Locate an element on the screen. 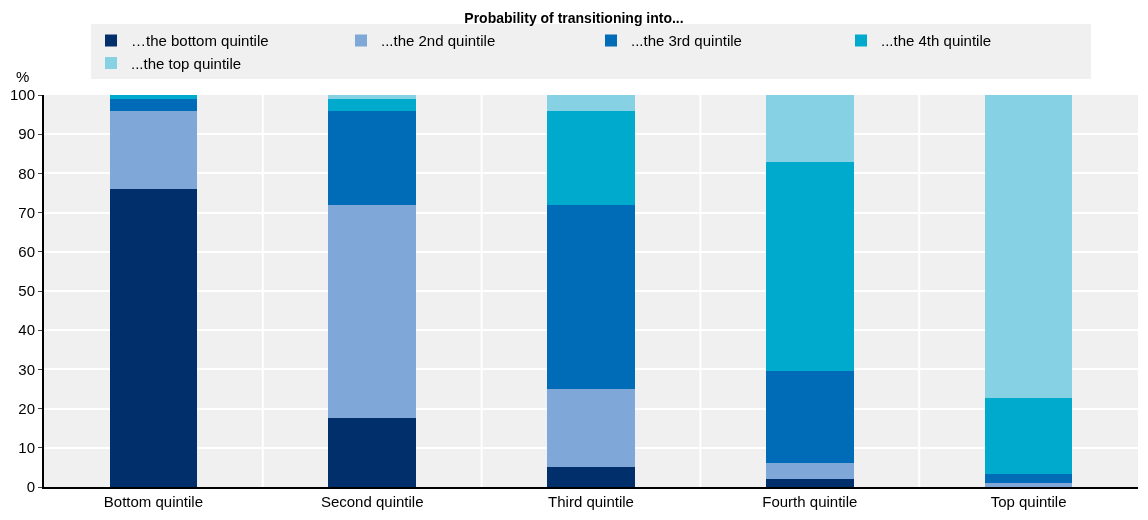 The width and height of the screenshot is (1148, 520). legend-label: ...the 3rd quintile is located at coordinates (686, 41).